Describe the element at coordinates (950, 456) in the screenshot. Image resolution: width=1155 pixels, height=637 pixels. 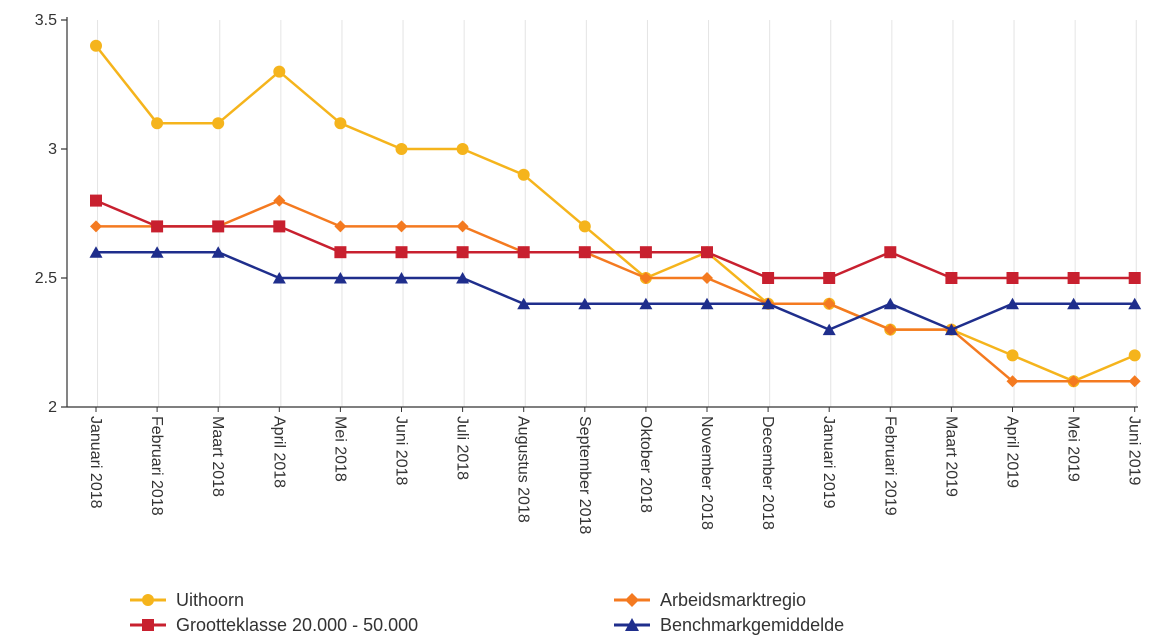
I see `x-tick-label: Maart 2019` at that location.